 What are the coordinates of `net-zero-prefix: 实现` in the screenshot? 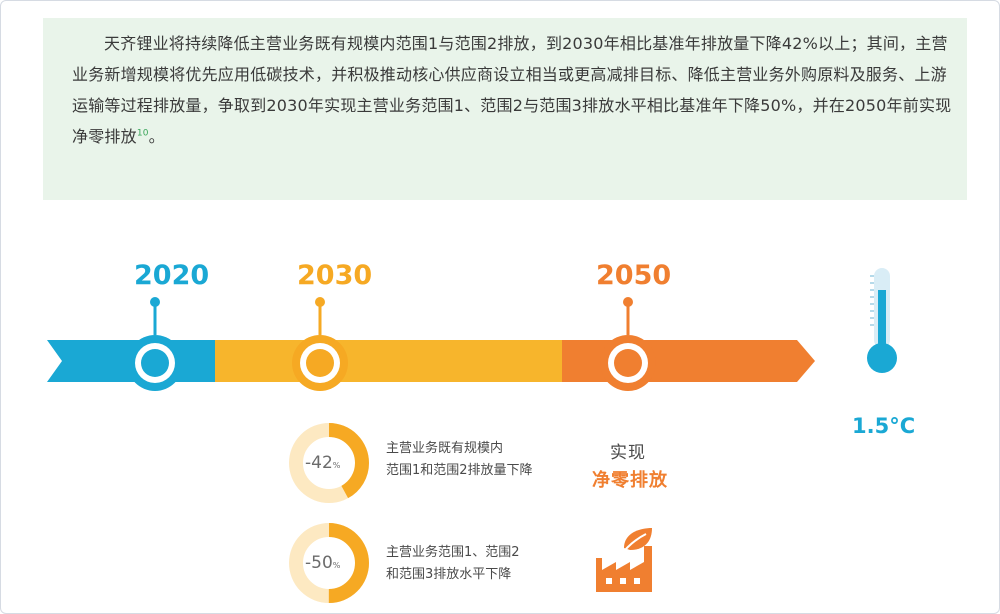 It's located at (628, 453).